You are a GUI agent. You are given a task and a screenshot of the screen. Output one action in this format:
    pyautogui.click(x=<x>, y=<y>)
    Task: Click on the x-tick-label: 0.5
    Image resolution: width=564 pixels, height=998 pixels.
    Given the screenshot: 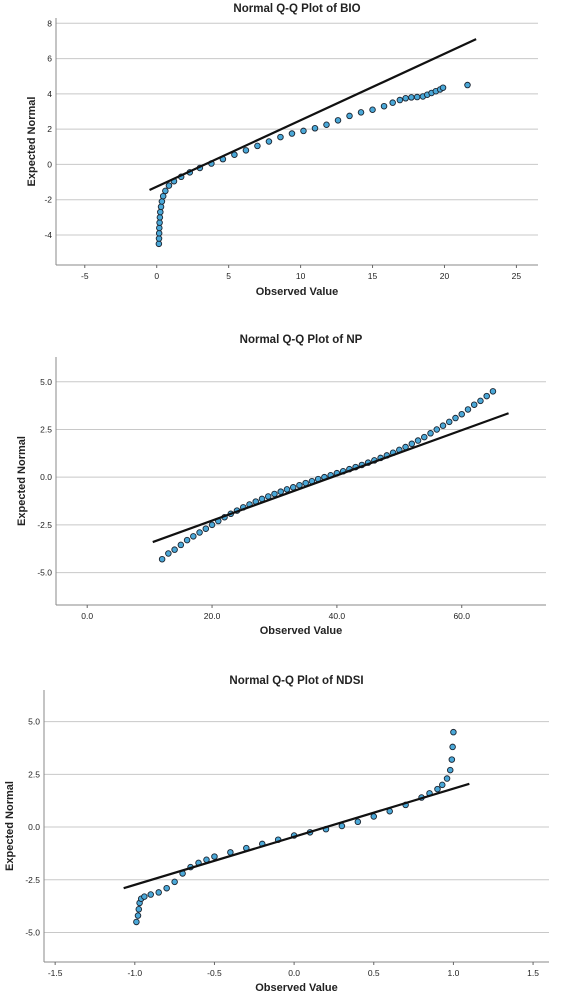 What is the action you would take?
    pyautogui.click(x=374, y=973)
    